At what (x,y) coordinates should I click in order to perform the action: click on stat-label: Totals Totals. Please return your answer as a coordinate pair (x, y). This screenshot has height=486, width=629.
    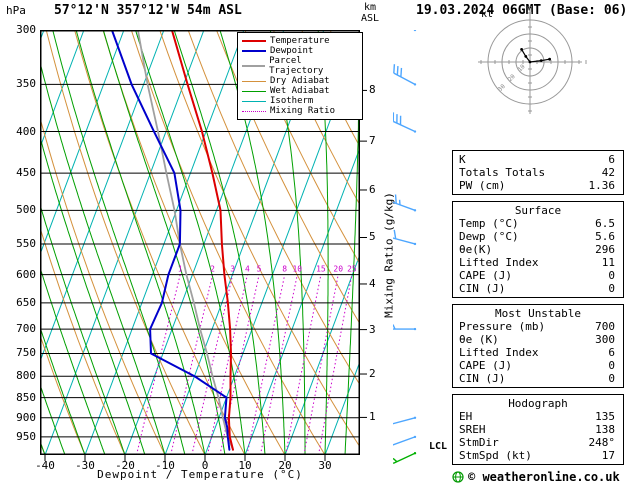
    Looking at the image, I should click on (502, 172).